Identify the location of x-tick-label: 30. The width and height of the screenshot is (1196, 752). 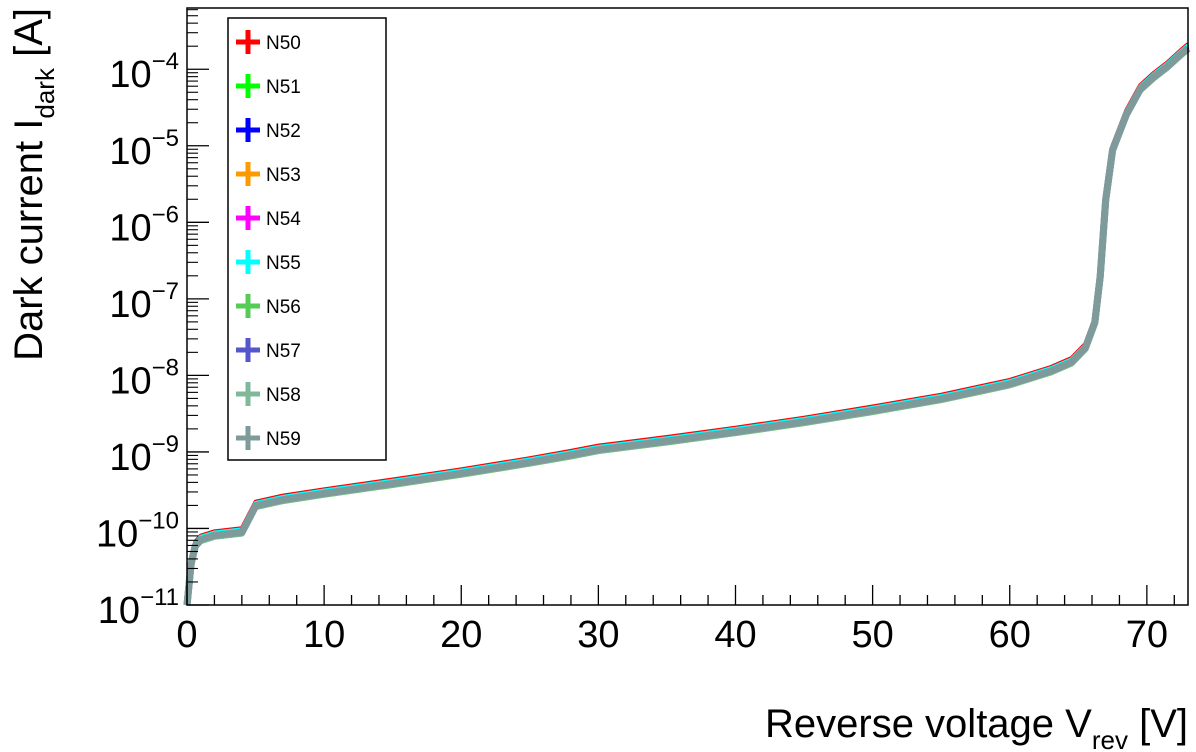
(598, 635).